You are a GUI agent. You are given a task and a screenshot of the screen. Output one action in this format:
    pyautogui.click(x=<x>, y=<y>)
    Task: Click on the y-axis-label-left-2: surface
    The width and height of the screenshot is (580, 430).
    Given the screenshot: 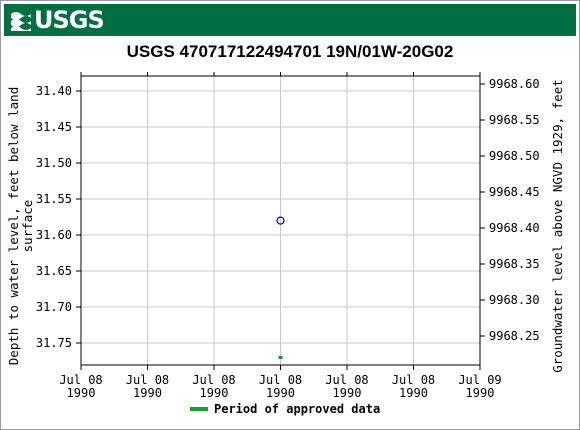 What is the action you would take?
    pyautogui.click(x=27, y=226)
    